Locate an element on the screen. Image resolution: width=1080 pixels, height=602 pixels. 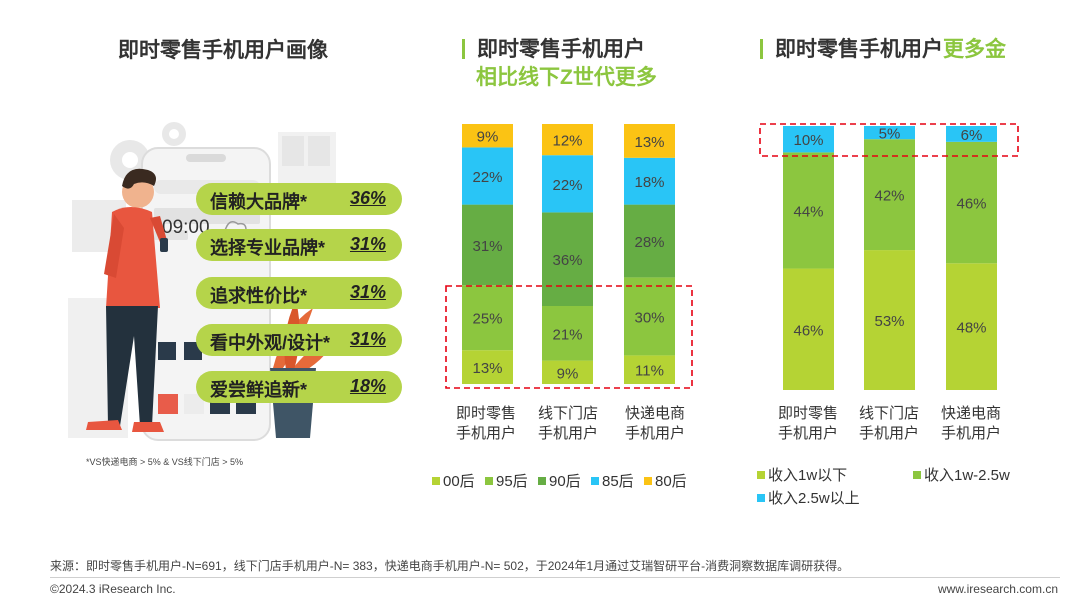
income-category-text: 快递电商 手机用户 is located at coordinates (970, 423).